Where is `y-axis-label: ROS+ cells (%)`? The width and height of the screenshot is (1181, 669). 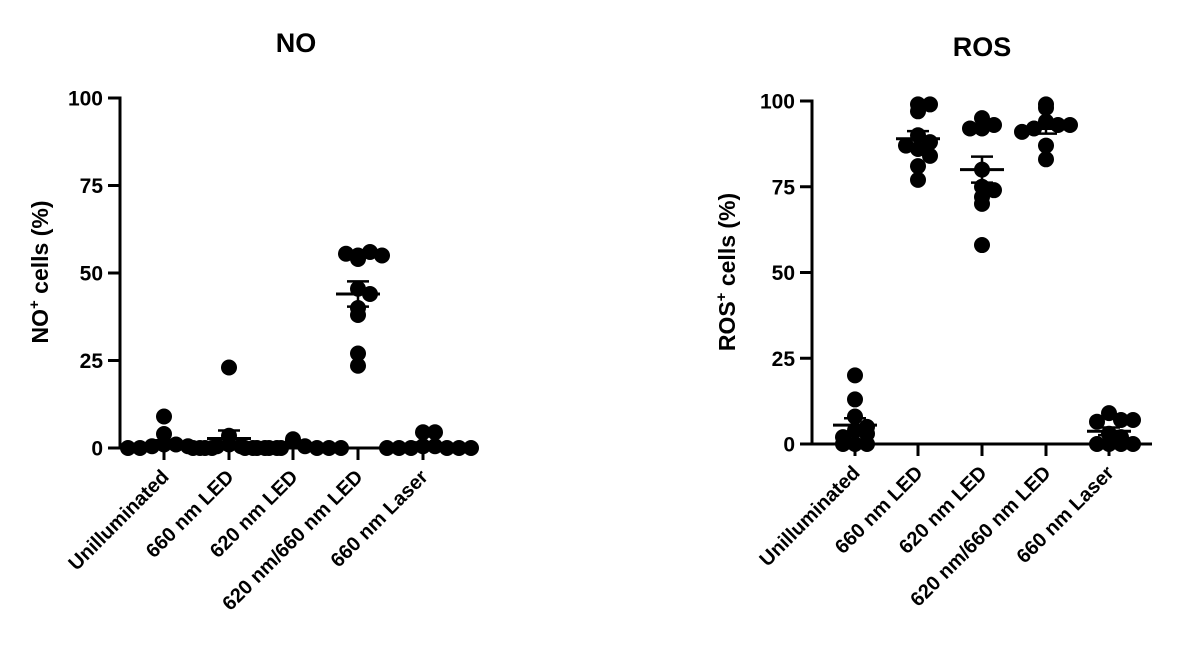
y-axis-label: ROS+ cells (%) is located at coordinates (726, 272).